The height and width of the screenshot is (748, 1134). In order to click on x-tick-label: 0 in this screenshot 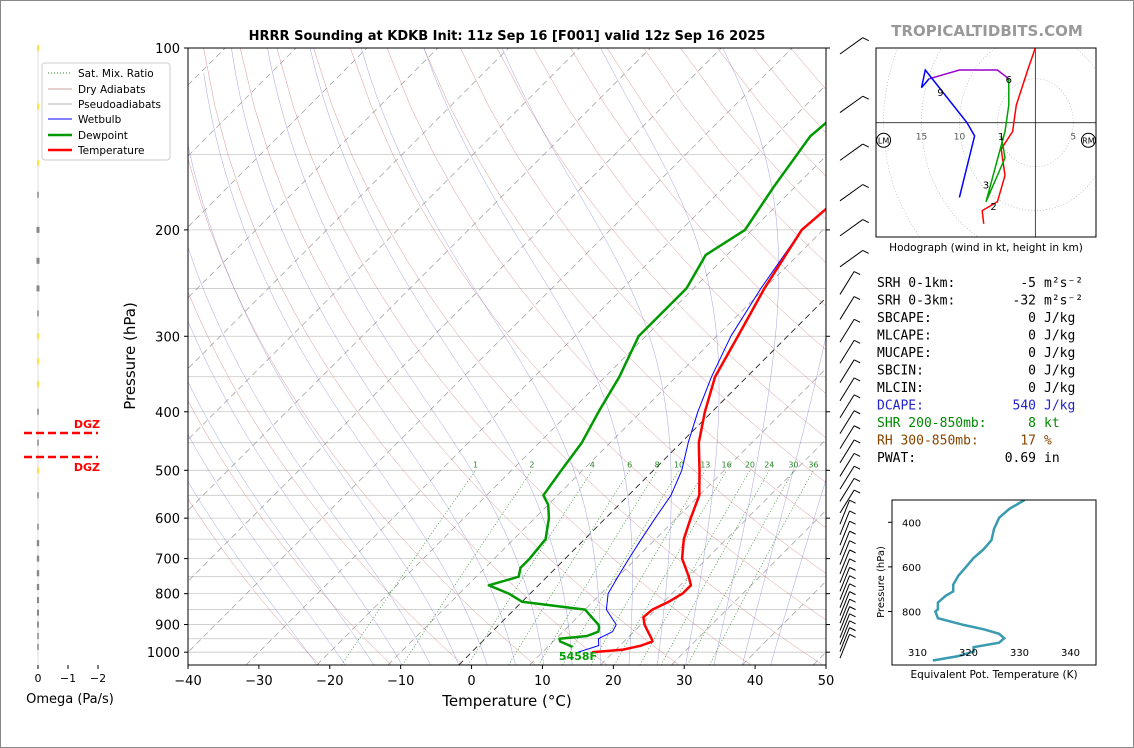, I will do `click(471, 681)`.